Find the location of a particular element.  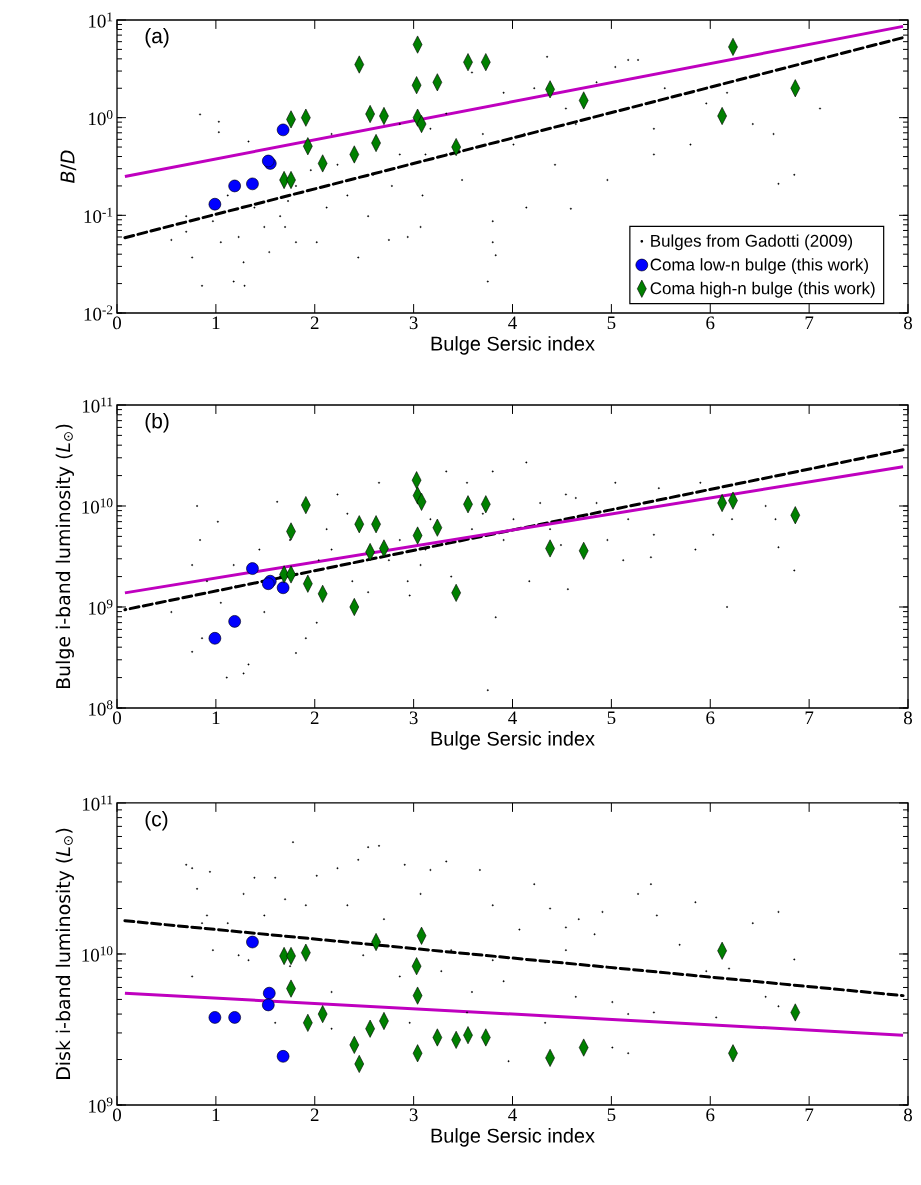

y-tick-label: 10$^{-1}$ is located at coordinates (98, 215).